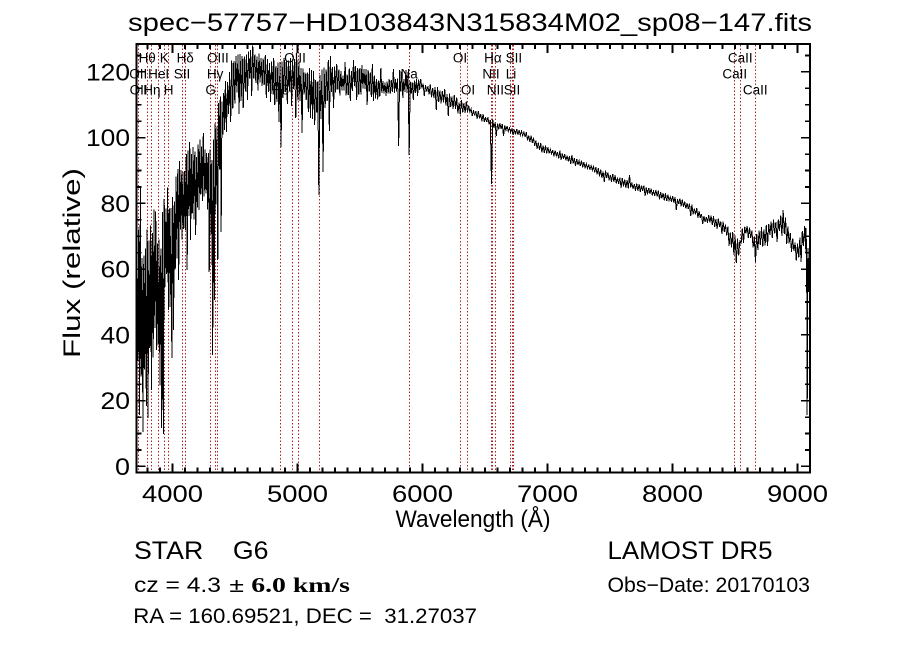 This screenshot has height=649, width=900. What do you see at coordinates (409, 74) in the screenshot?
I see `svg-text: Na` at bounding box center [409, 74].